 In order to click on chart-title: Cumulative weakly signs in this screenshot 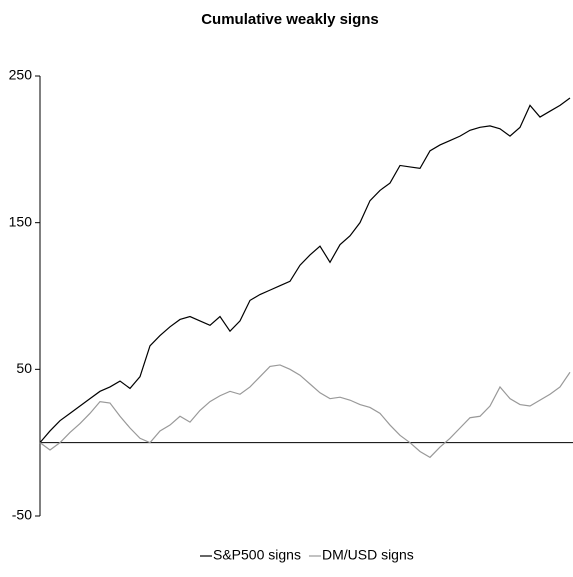, I will do `click(290, 19)`.